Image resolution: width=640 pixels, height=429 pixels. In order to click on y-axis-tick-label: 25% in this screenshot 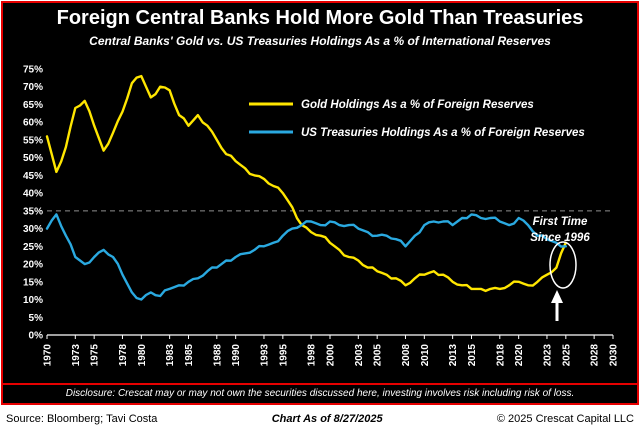, I will do `click(33, 247)`.